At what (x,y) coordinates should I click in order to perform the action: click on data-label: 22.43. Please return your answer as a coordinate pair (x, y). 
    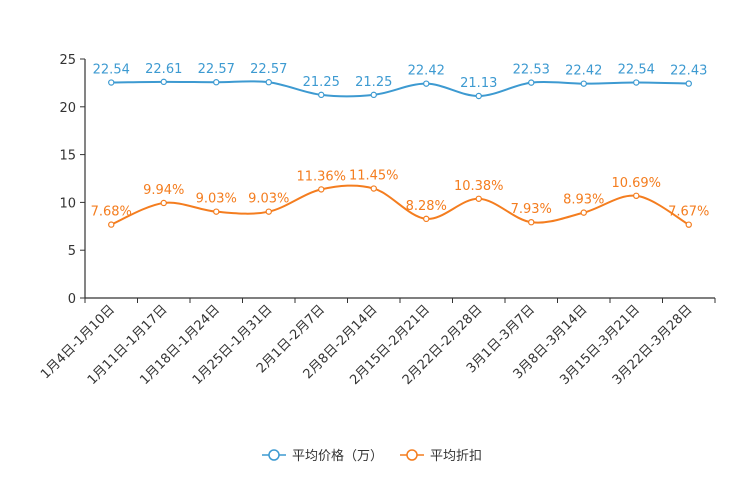
    Looking at the image, I should click on (688, 71).